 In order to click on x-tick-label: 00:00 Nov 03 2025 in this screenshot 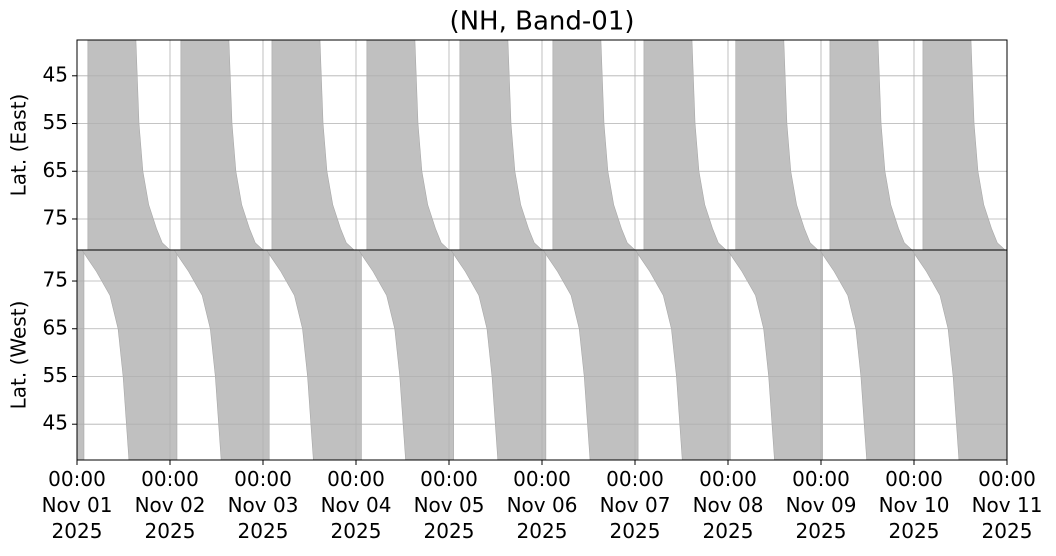, I will do `click(263, 505)`.